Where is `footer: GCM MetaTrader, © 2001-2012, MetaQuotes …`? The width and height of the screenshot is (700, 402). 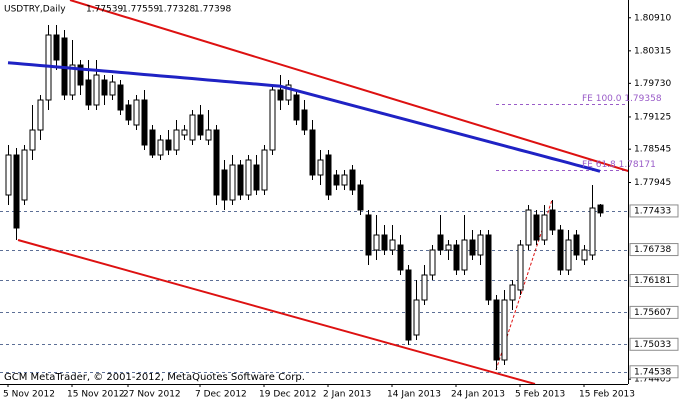 footer: GCM MetaTrader, © 2001-2012, MetaQuotes … is located at coordinates (154, 377).